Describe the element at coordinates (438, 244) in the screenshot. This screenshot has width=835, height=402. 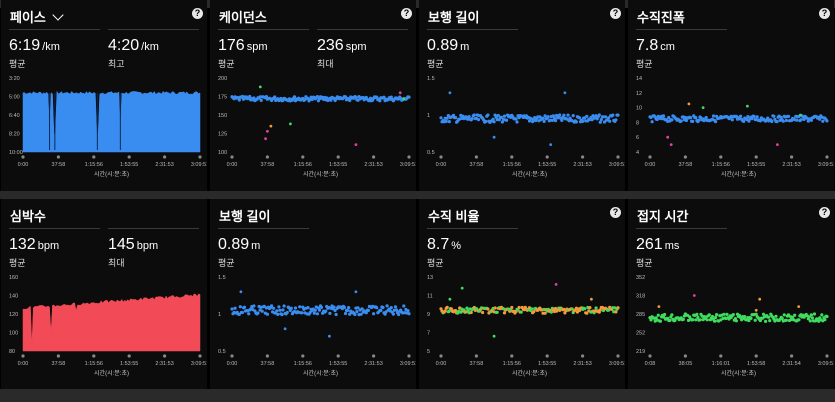
I see `stat-value: 8.7` at that location.